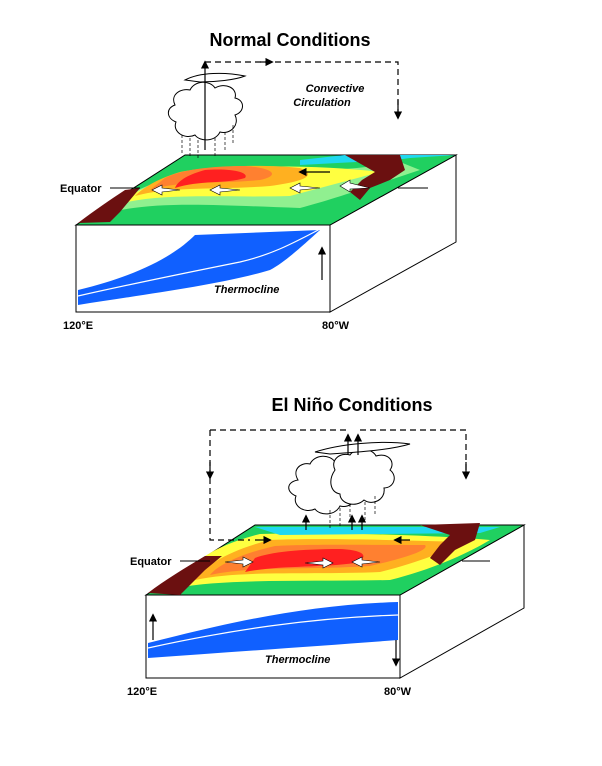  I want to click on convective-label: Convective, so click(335, 89).